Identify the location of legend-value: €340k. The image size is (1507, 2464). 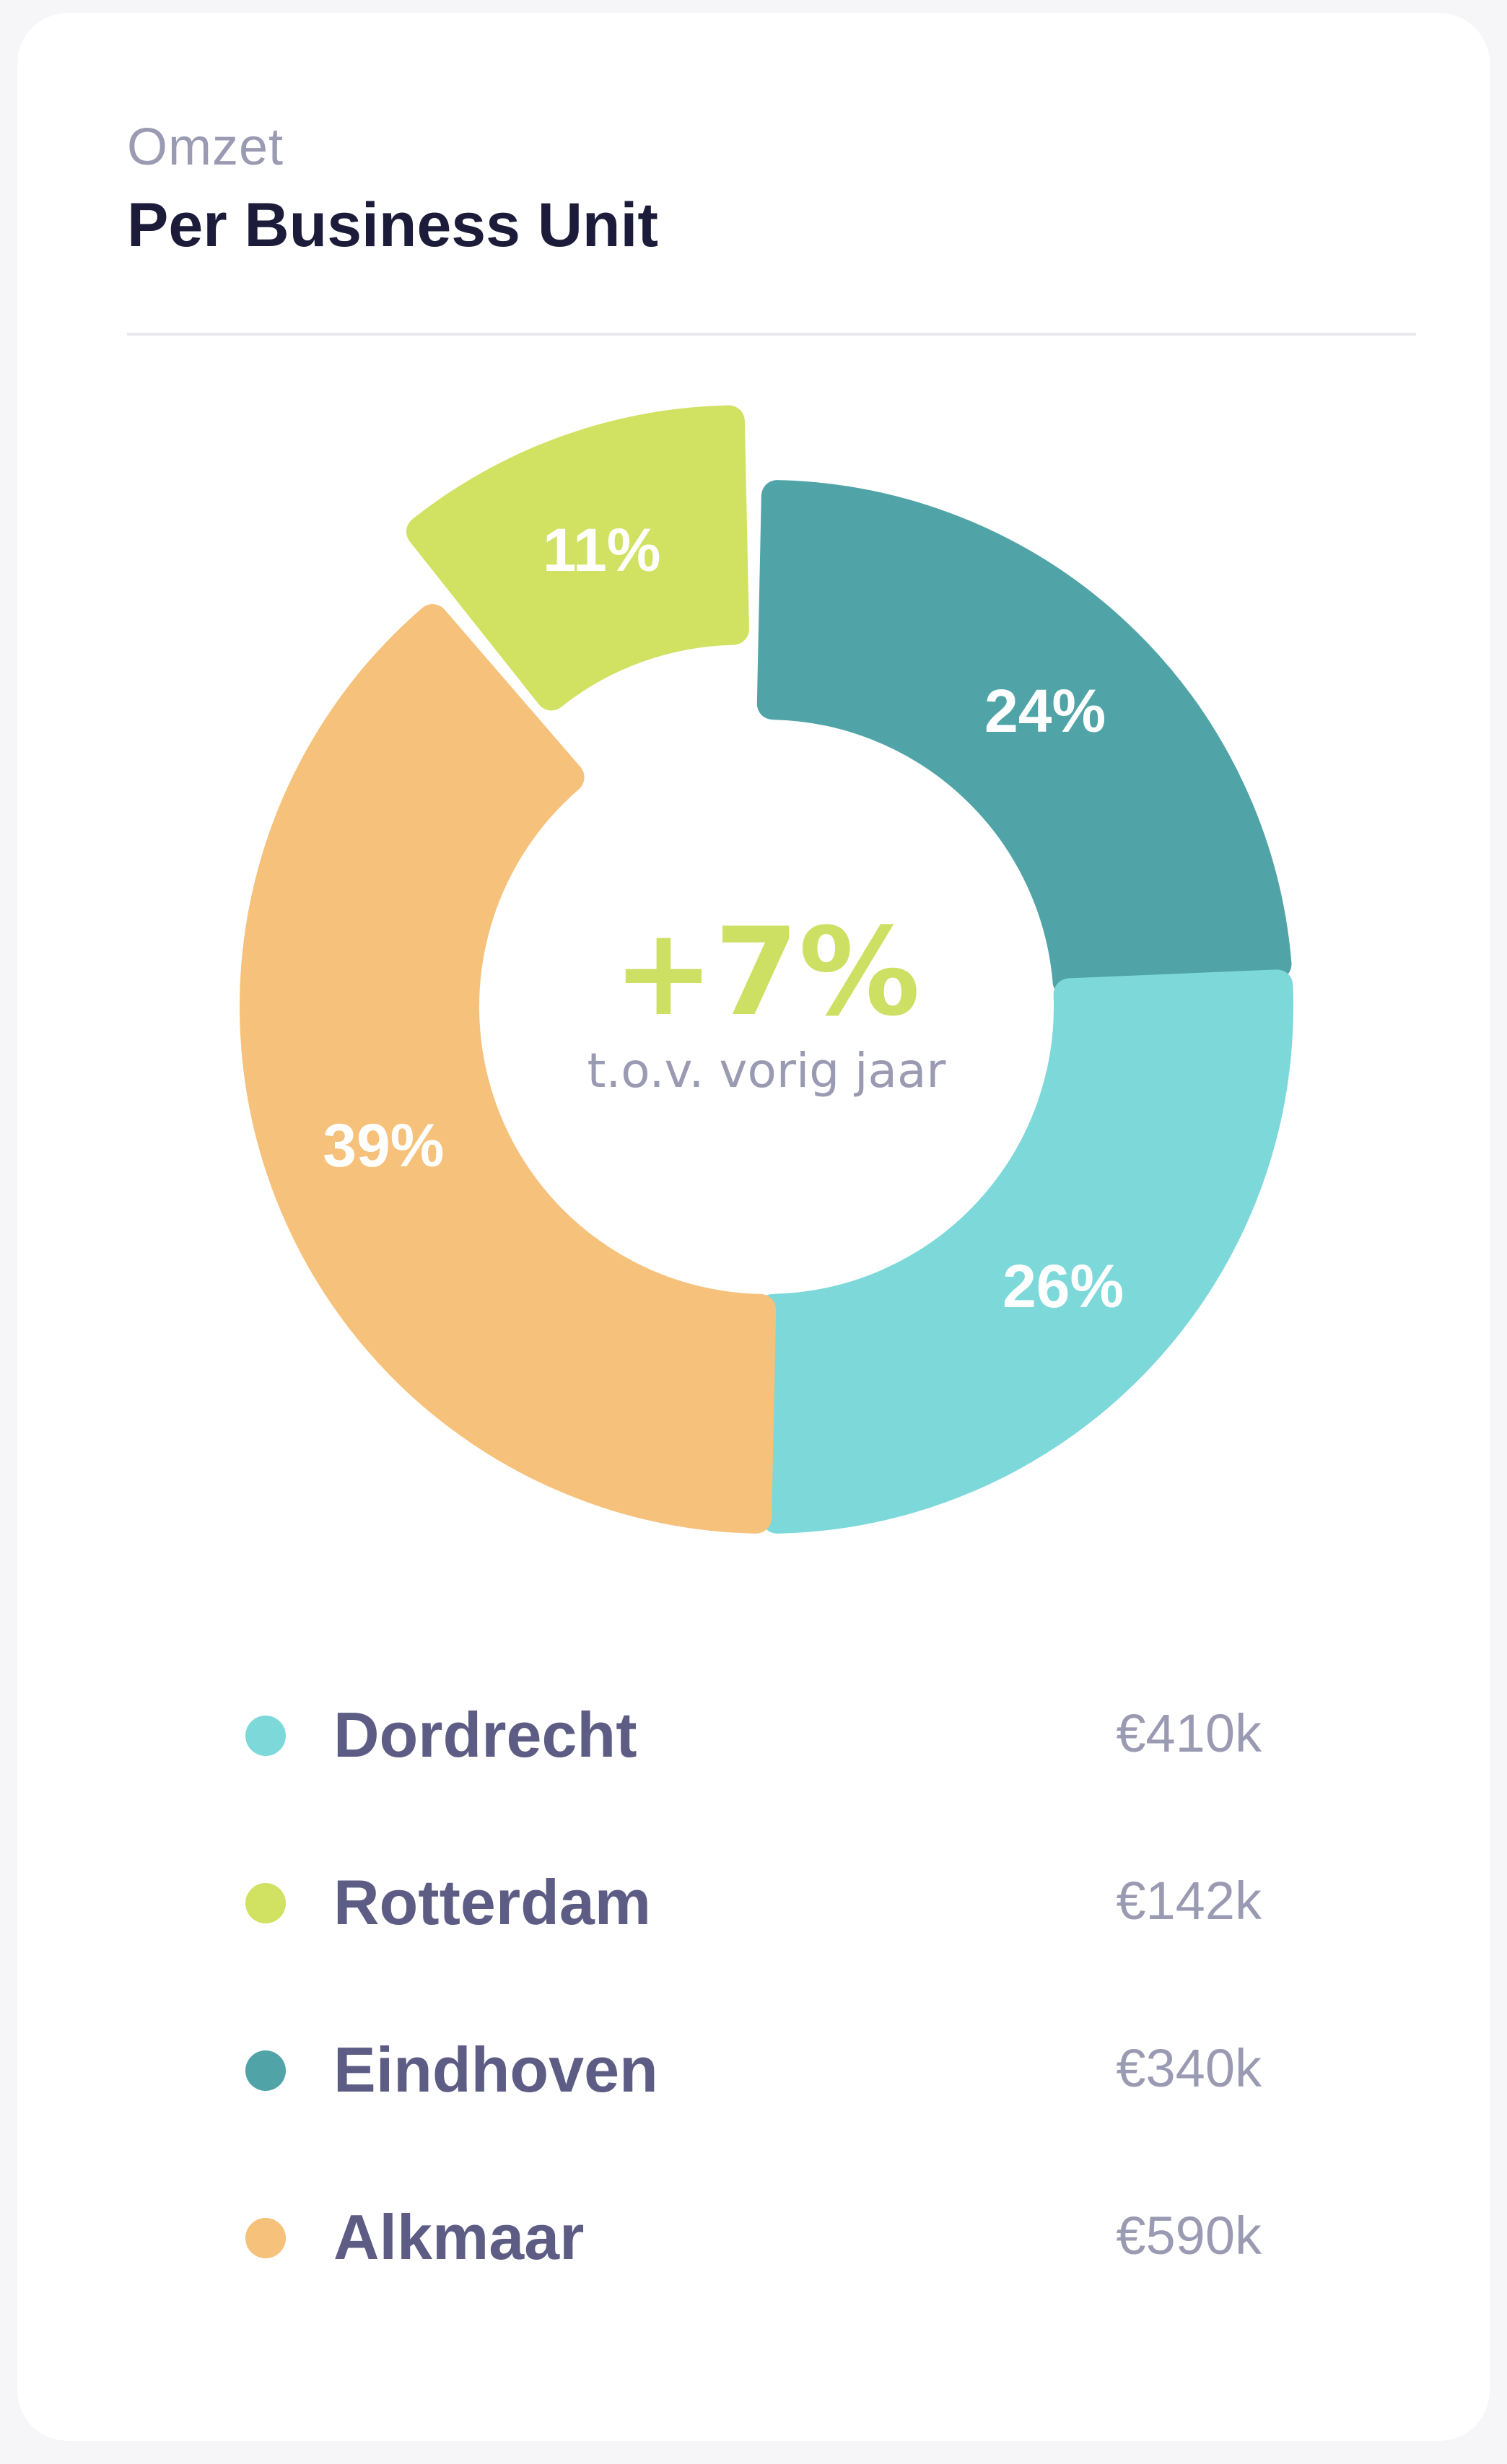
(1189, 2068).